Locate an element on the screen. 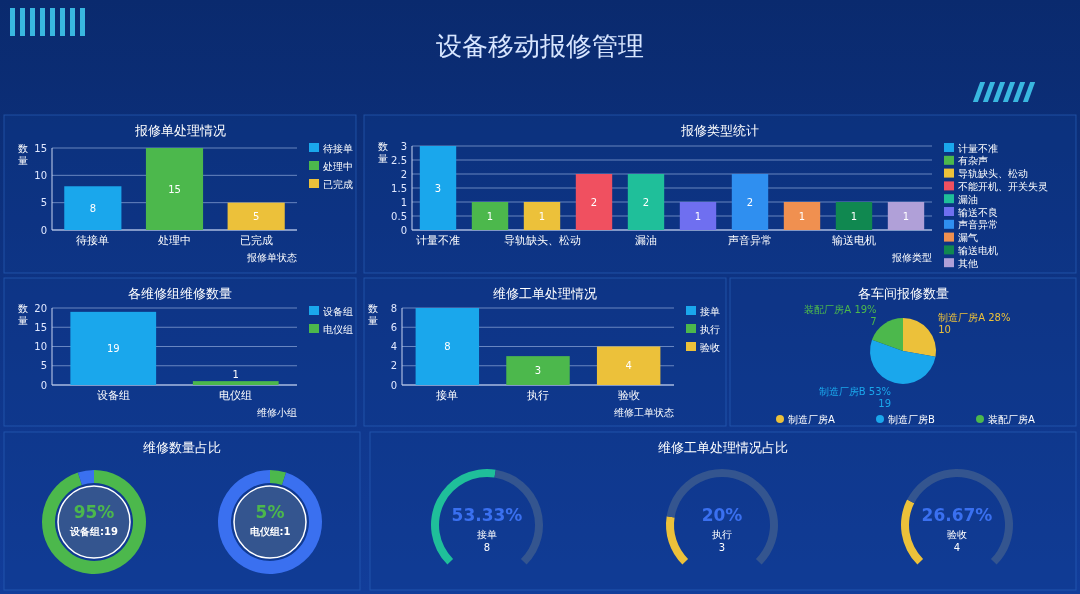 The width and height of the screenshot is (1080, 594). x-axis-title: 维修小组 is located at coordinates (277, 412).